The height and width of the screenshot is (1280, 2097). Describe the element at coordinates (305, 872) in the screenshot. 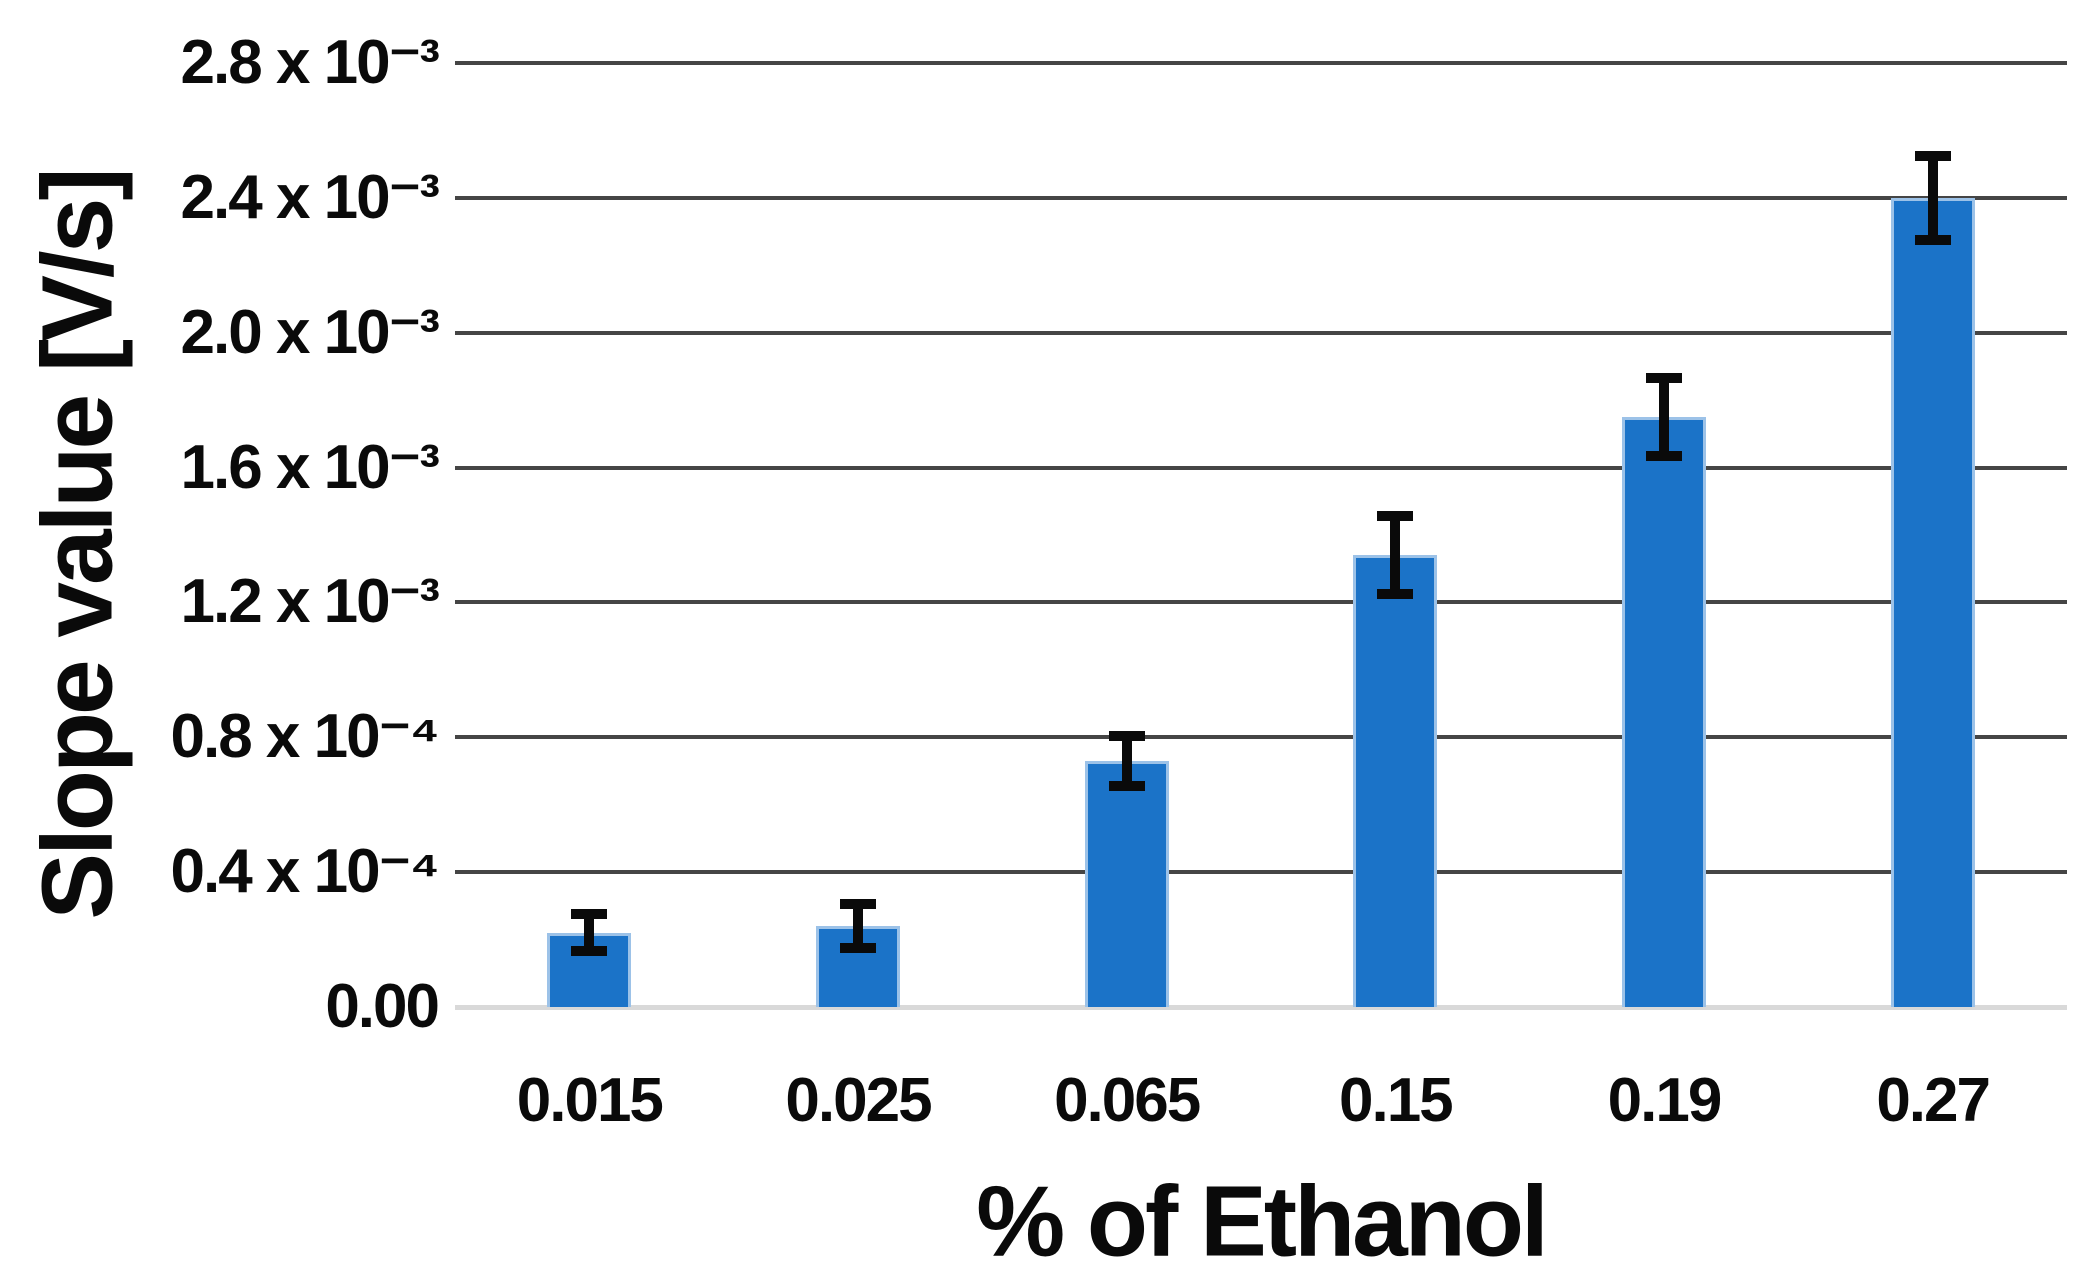

I see `y-axis-tick-label: 0.4 x 10⁻⁴` at that location.